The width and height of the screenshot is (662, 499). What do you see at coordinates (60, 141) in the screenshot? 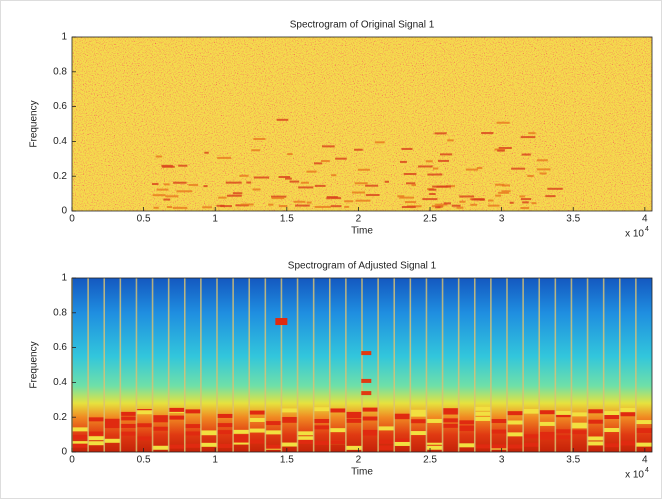
I see `y-tick-label: 0.4` at bounding box center [60, 141].